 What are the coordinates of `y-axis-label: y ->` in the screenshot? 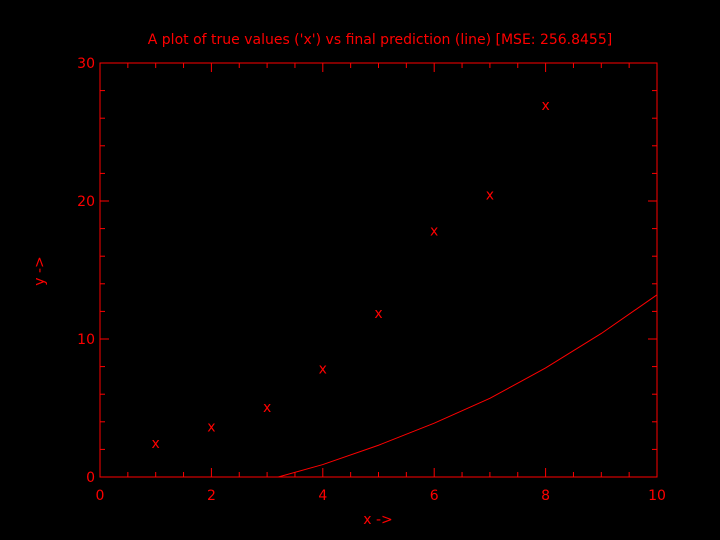 It's located at (40, 271).